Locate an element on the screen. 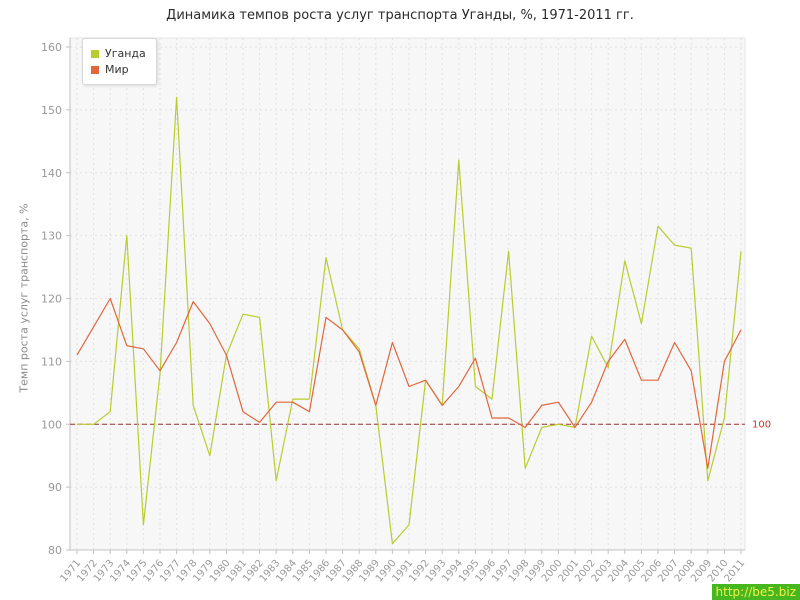  svg-text: 120 is located at coordinates (51, 299).